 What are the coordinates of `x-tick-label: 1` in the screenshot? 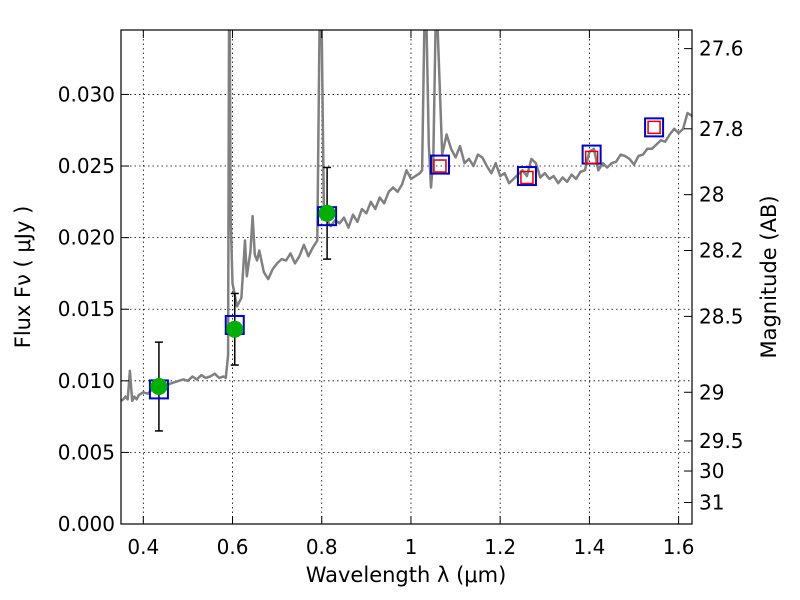 It's located at (411, 547).